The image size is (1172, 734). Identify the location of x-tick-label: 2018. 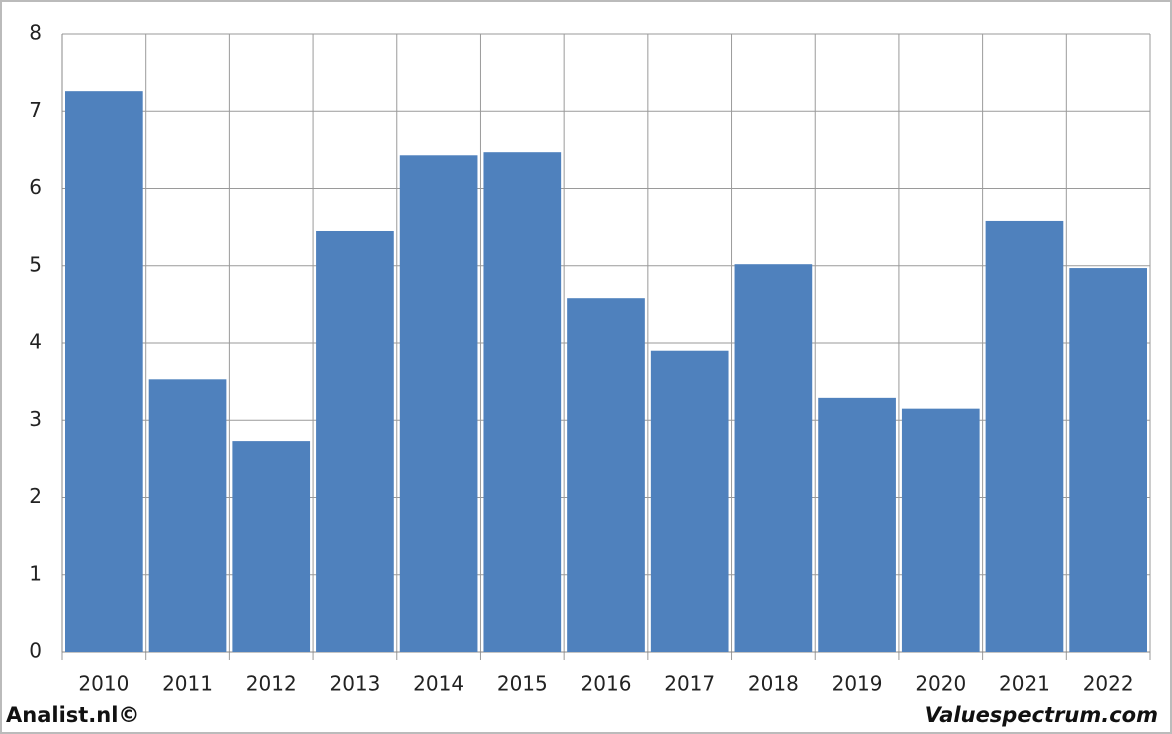
(773, 684).